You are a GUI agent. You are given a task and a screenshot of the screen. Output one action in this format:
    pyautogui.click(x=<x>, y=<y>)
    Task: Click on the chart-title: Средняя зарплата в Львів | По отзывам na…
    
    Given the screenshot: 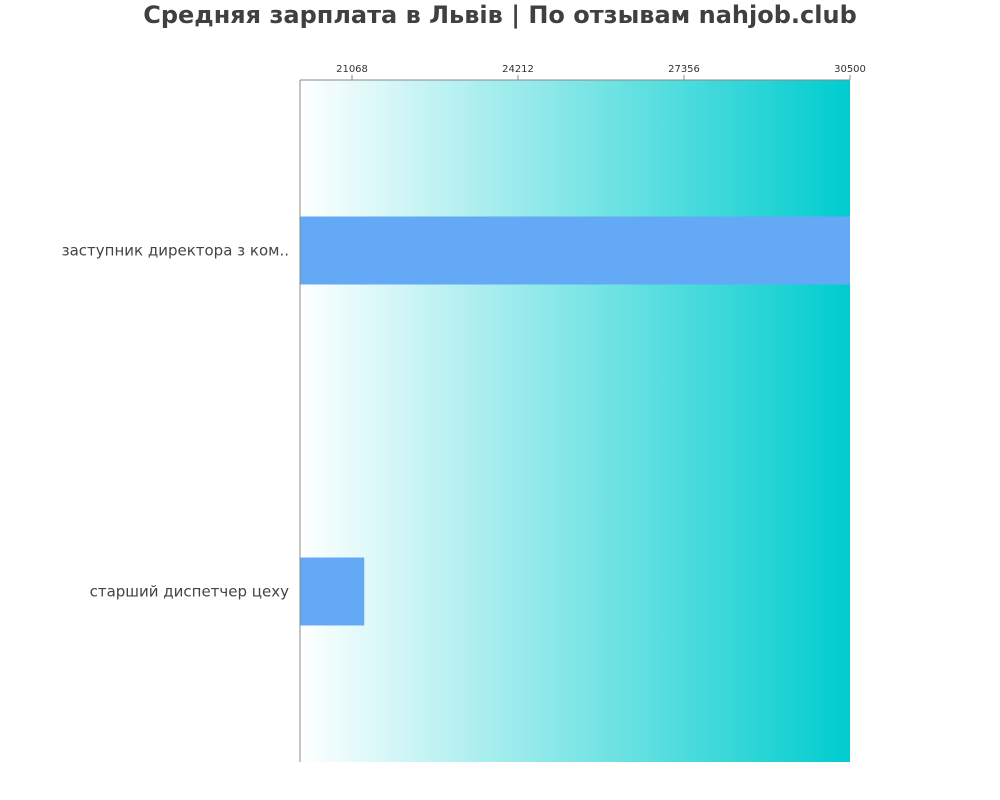 What is the action you would take?
    pyautogui.click(x=500, y=15)
    